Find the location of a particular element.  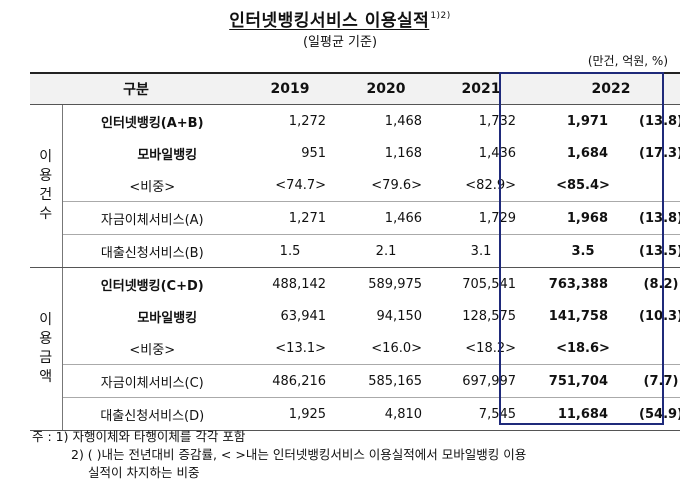

cell: 1,468 is located at coordinates (403, 121).